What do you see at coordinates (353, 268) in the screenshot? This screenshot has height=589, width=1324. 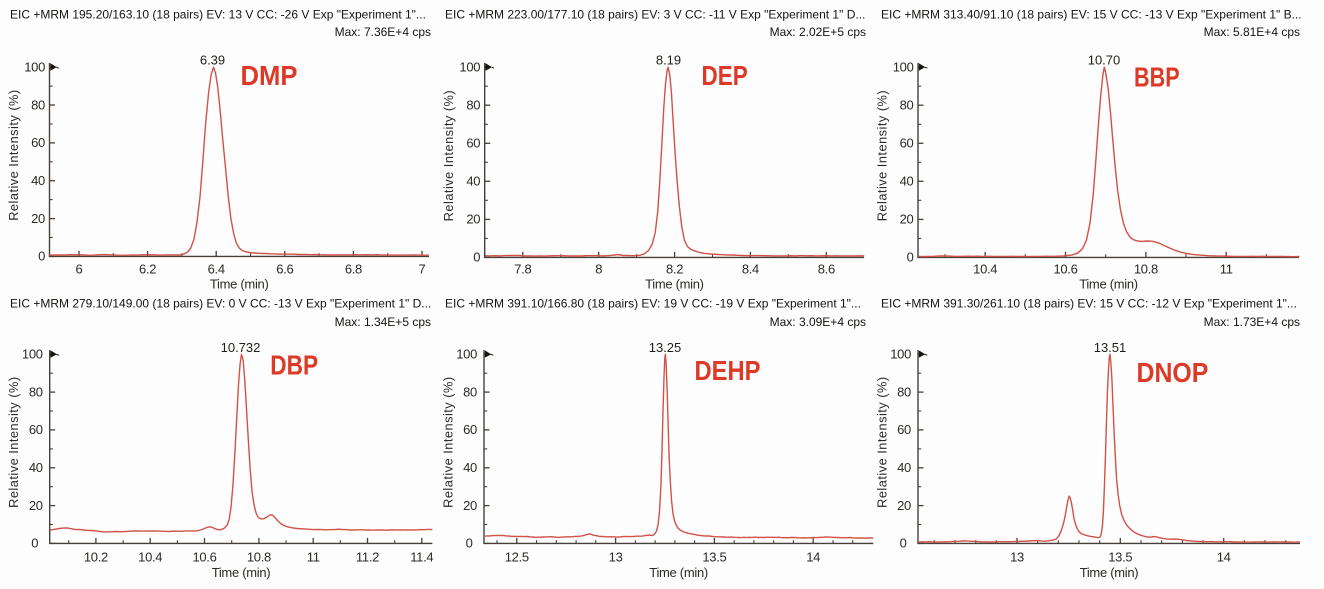 I see `svg-text: 6.8` at bounding box center [353, 268].